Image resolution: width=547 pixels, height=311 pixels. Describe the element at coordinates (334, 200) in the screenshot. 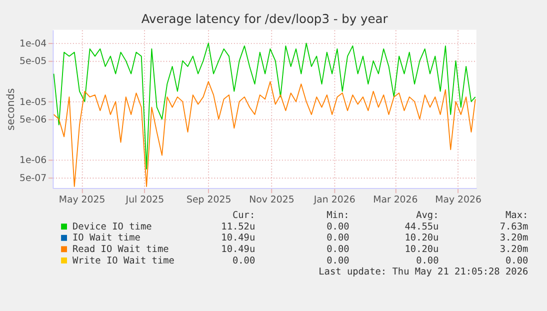

I see `x-tick-label: Jan 2026` at that location.